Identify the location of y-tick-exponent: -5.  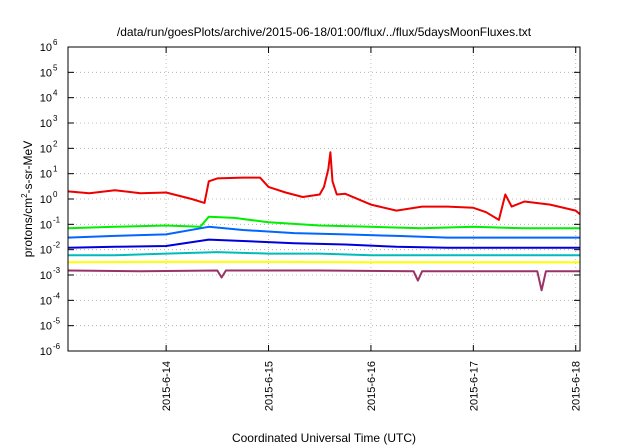
(57, 321).